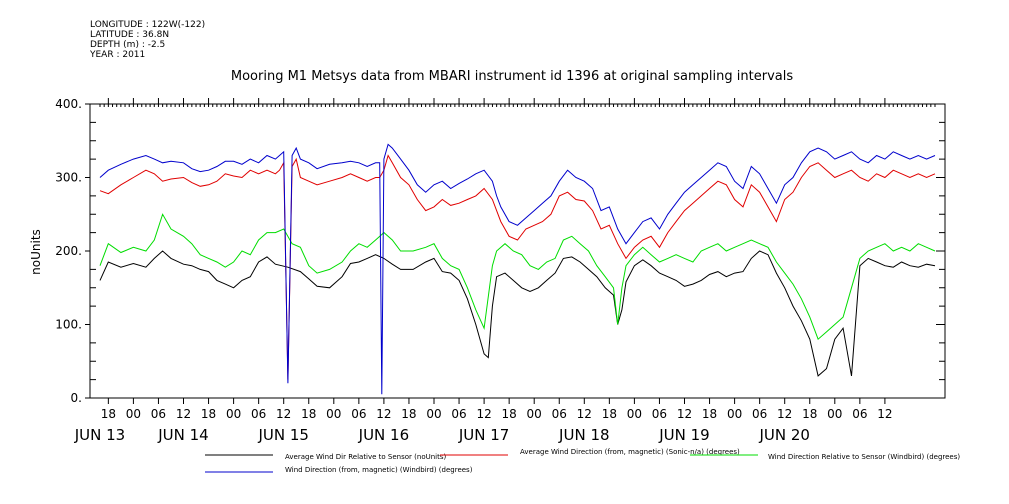  I want to click on x-date-label: JUN 17, so click(483, 435).